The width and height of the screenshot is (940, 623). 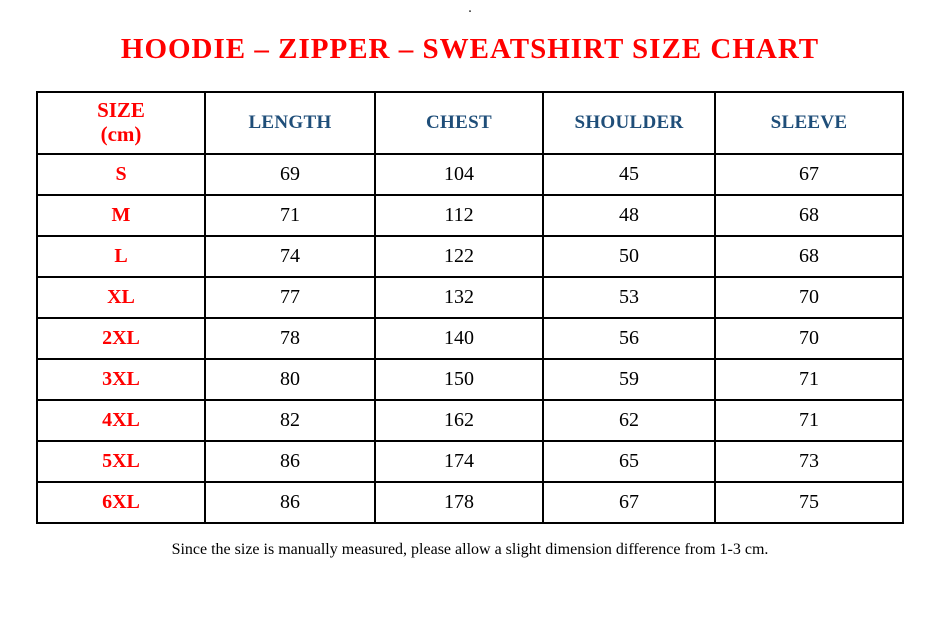 I want to click on sleeve-cell: 75, so click(x=809, y=502).